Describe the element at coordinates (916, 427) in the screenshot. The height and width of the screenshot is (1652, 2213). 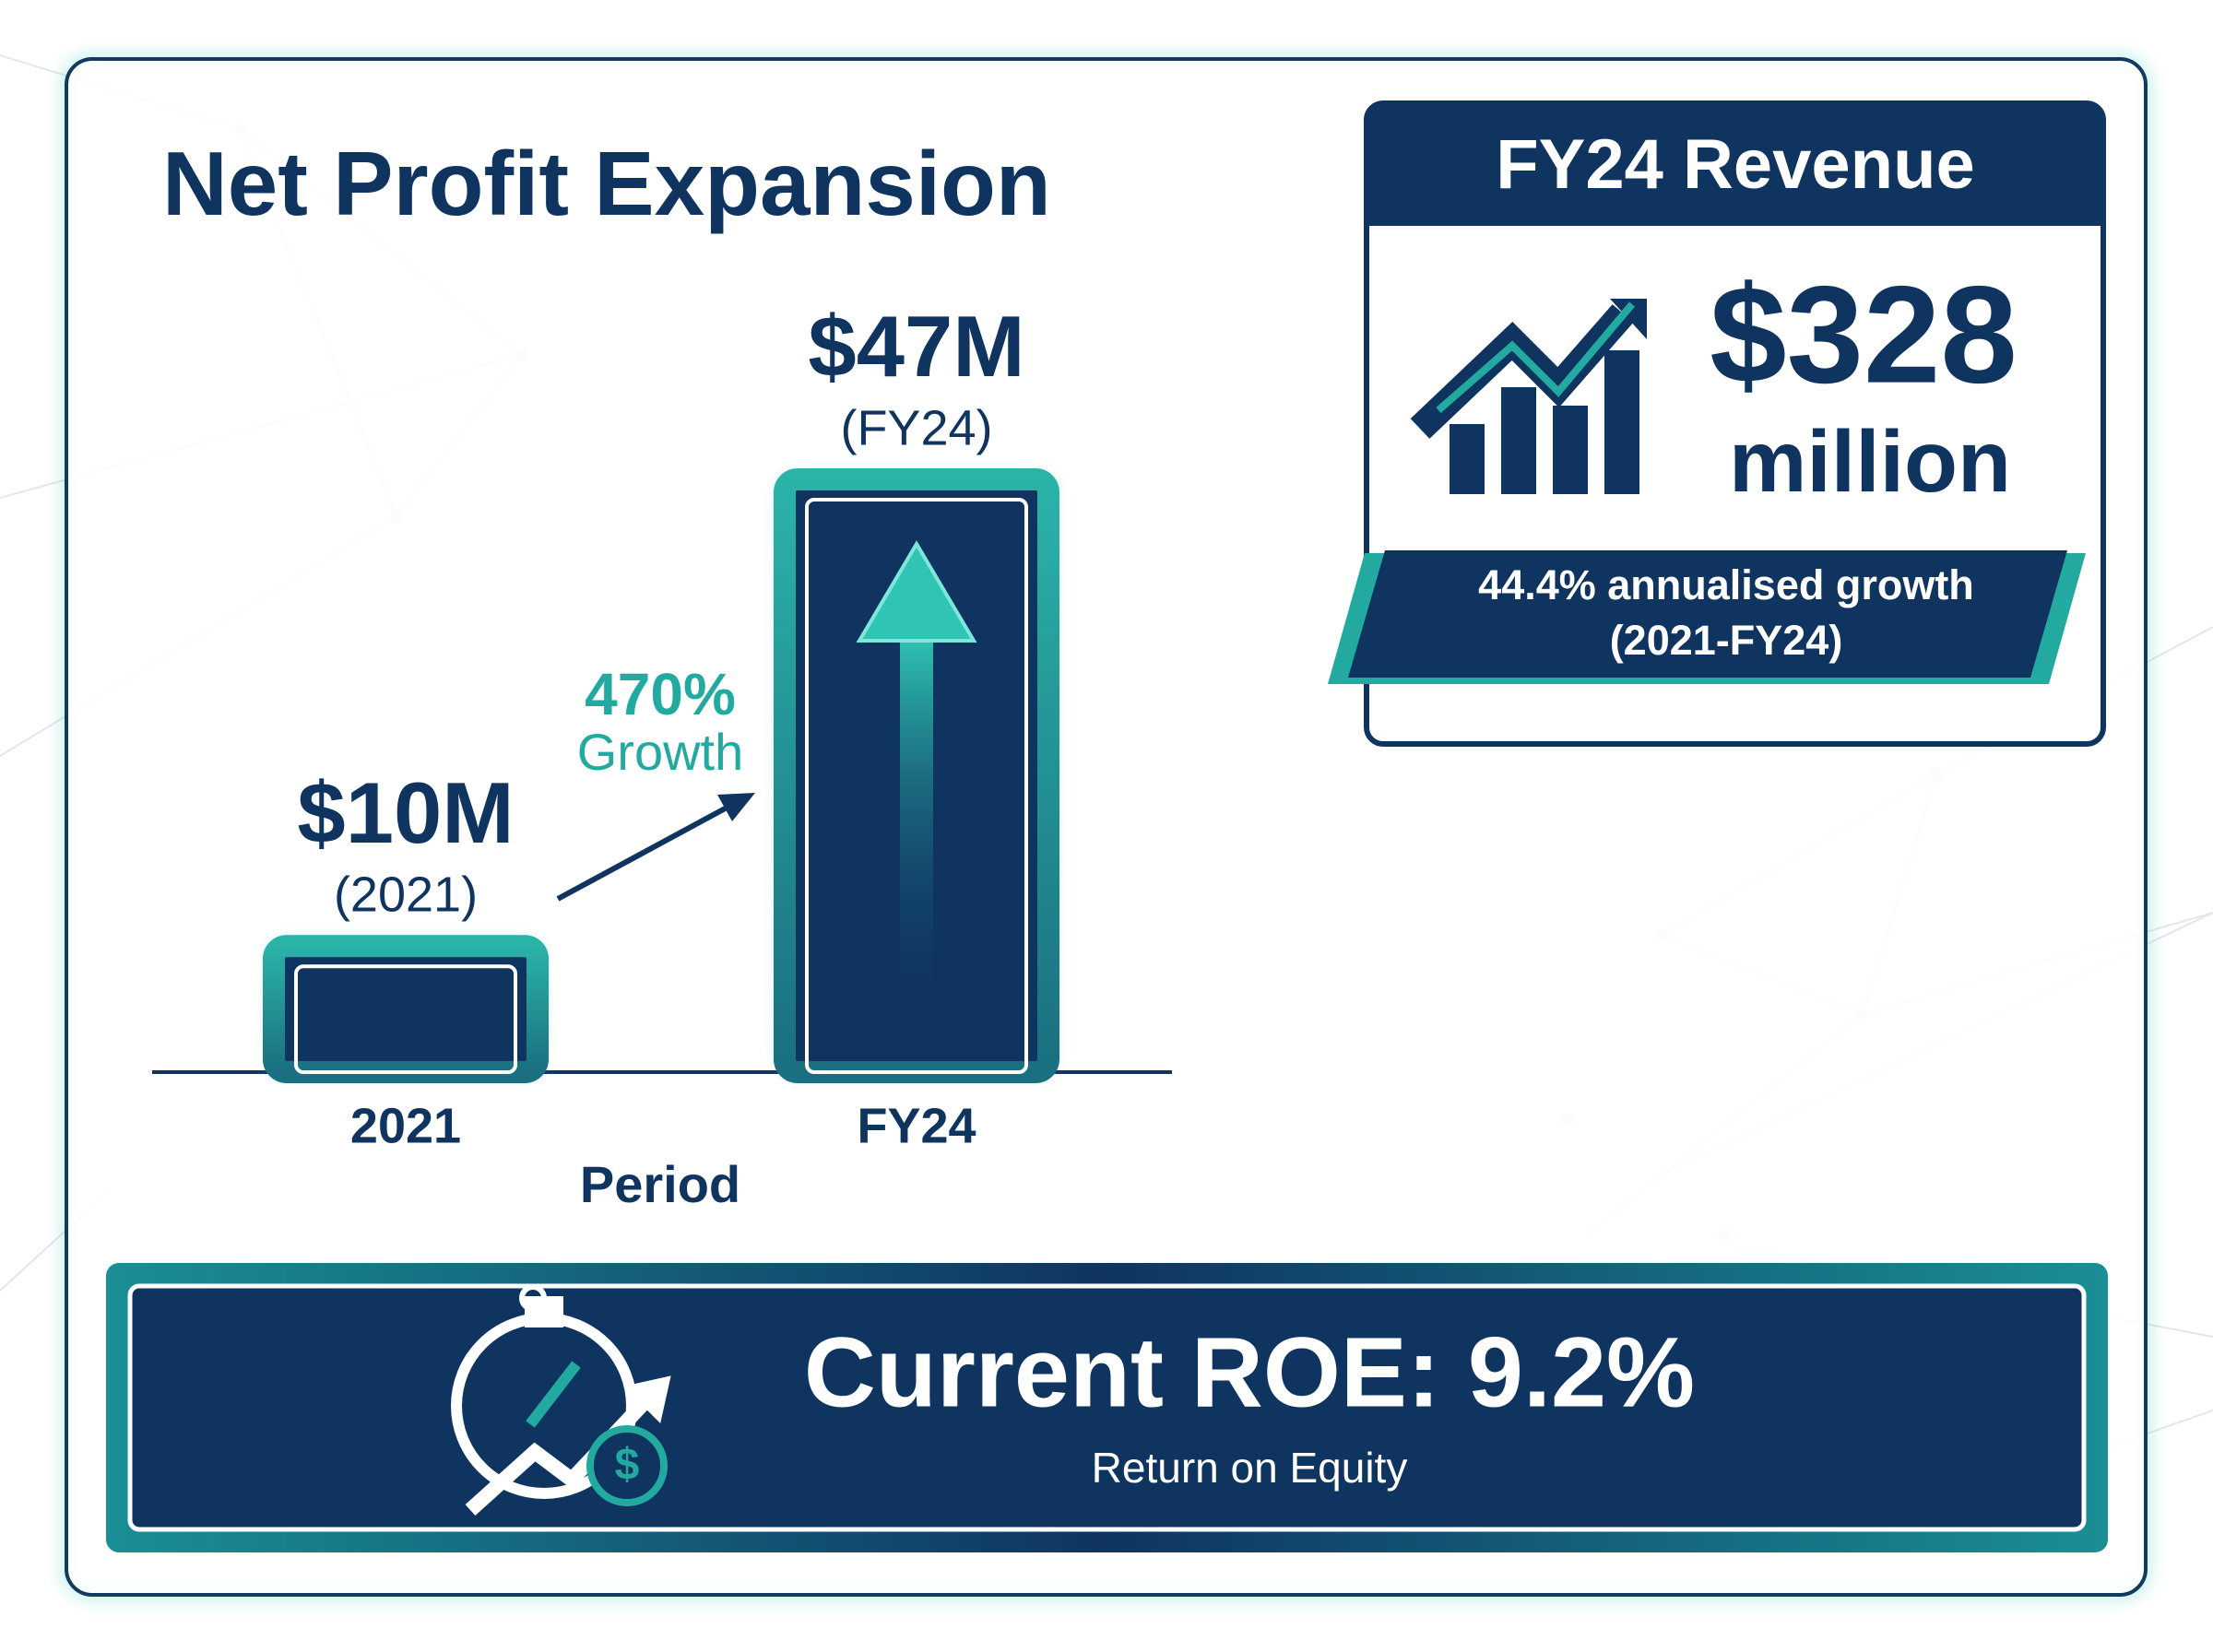
I see `period-label: (FY24)` at that location.